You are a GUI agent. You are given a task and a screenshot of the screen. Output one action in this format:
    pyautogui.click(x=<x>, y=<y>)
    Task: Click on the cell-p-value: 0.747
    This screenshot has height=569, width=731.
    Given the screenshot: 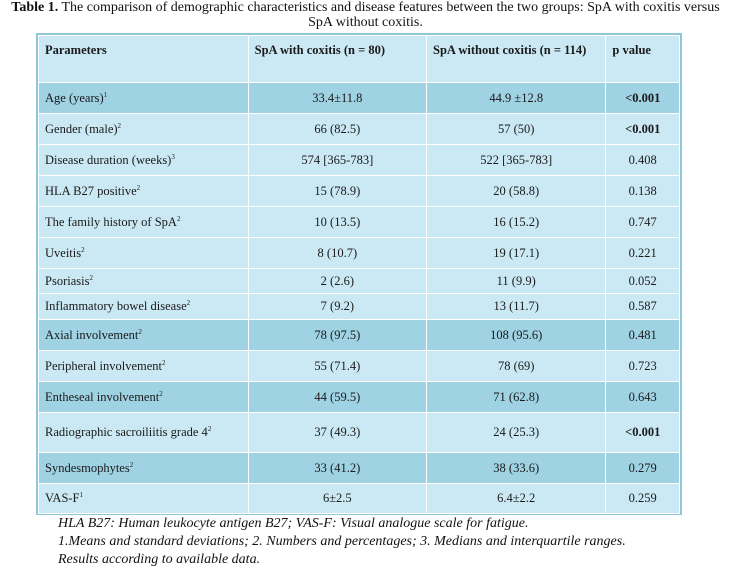 What is the action you would take?
    pyautogui.click(x=642, y=222)
    